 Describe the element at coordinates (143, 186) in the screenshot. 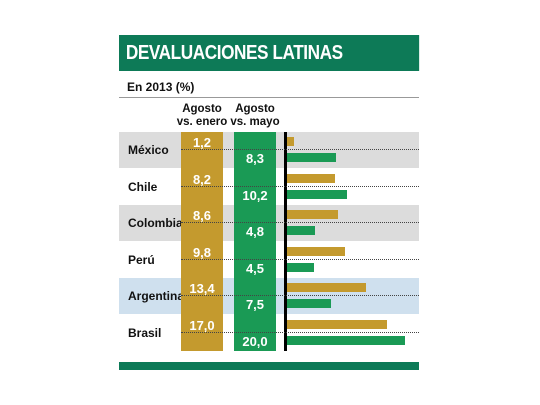

I see `category-label: Chile` at that location.